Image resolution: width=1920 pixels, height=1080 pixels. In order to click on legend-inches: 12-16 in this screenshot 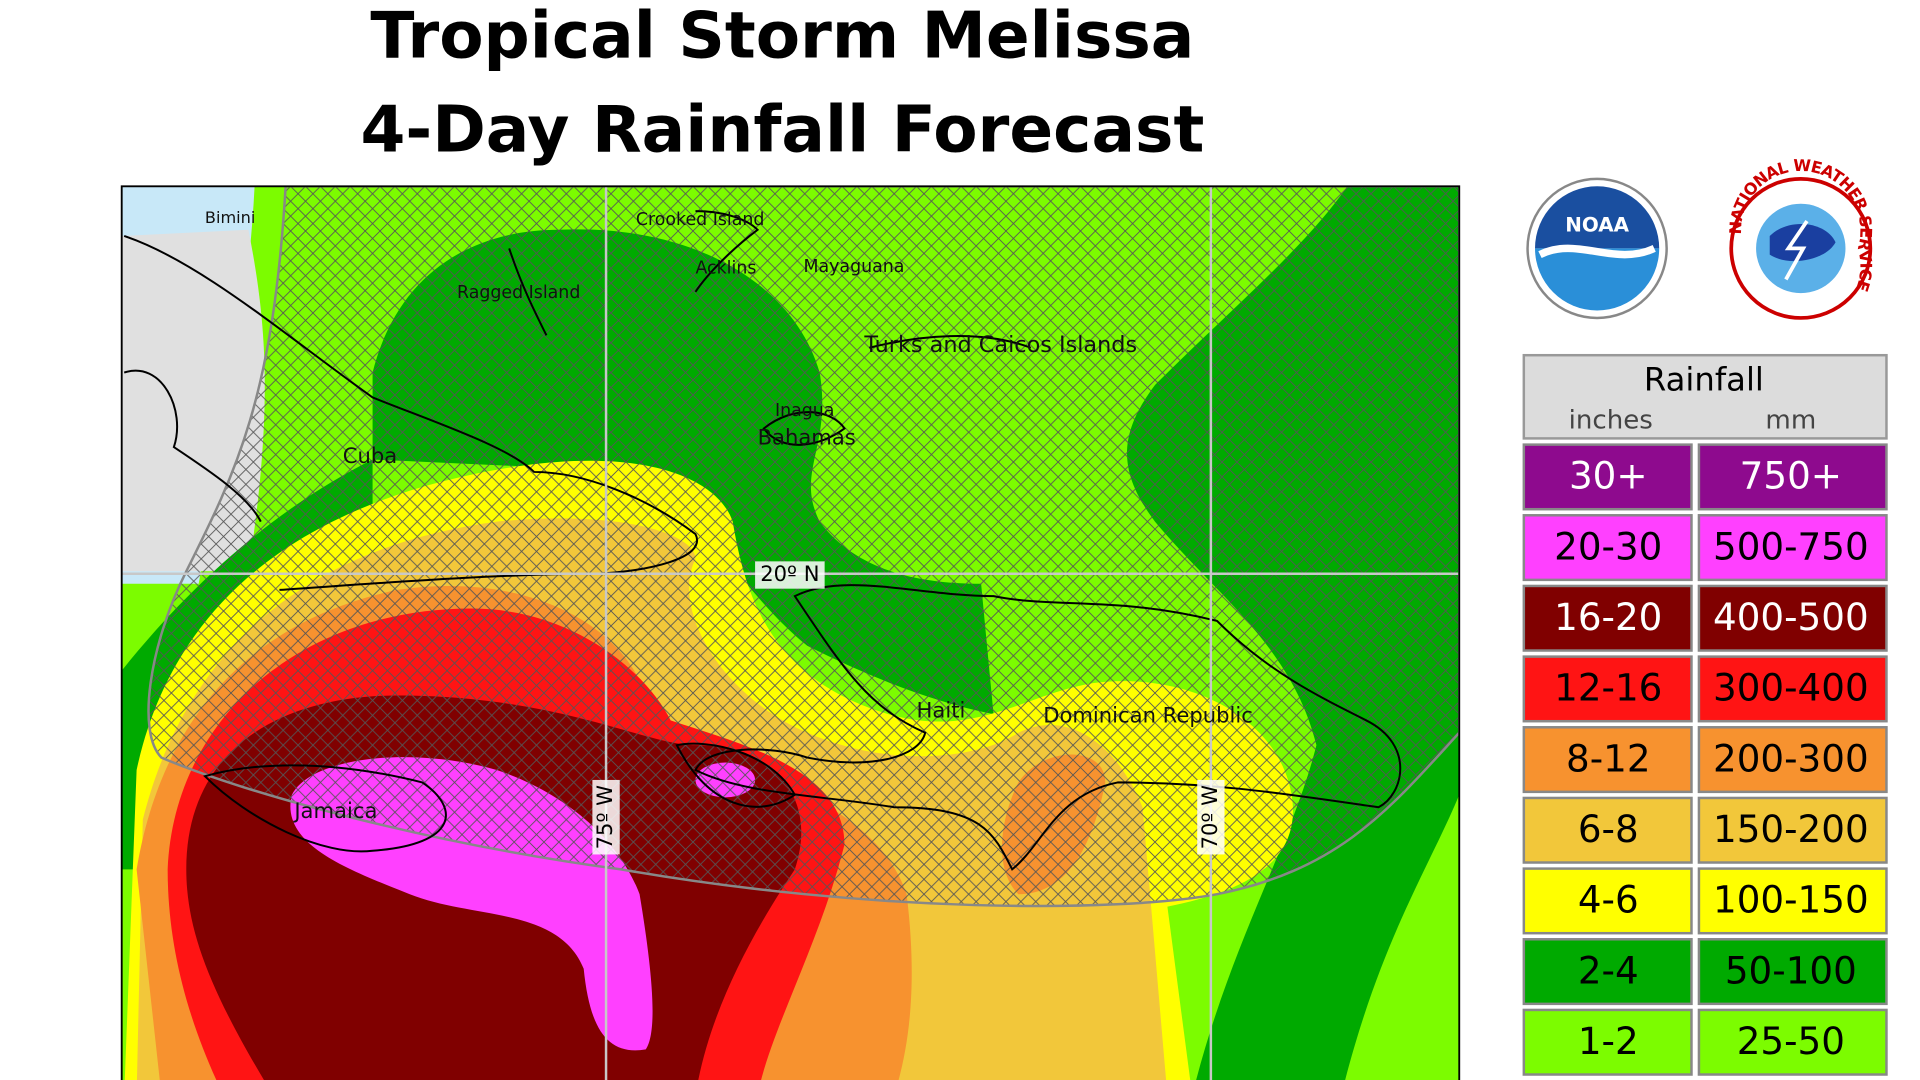, I will do `click(1608, 688)`.